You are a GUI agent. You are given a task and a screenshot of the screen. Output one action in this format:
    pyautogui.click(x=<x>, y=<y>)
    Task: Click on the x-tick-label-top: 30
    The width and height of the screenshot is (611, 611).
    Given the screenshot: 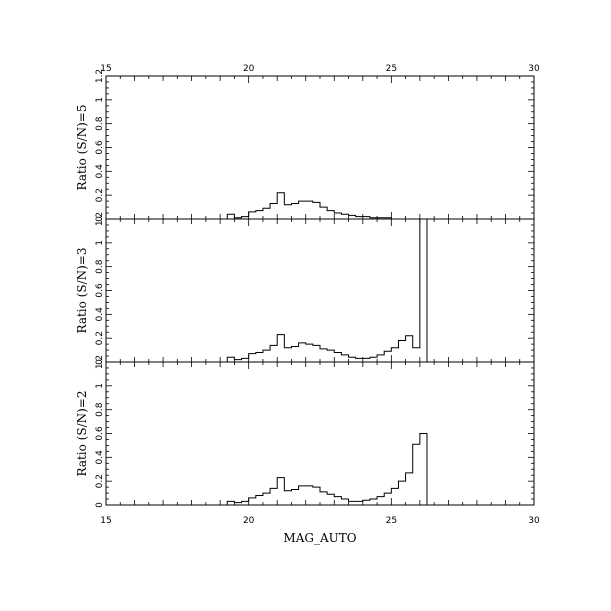 What is the action you would take?
    pyautogui.click(x=534, y=69)
    